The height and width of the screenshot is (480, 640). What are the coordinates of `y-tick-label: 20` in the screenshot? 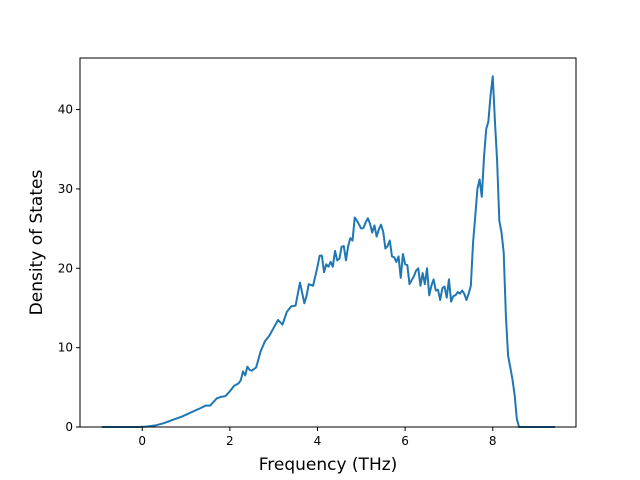 It's located at (65, 268).